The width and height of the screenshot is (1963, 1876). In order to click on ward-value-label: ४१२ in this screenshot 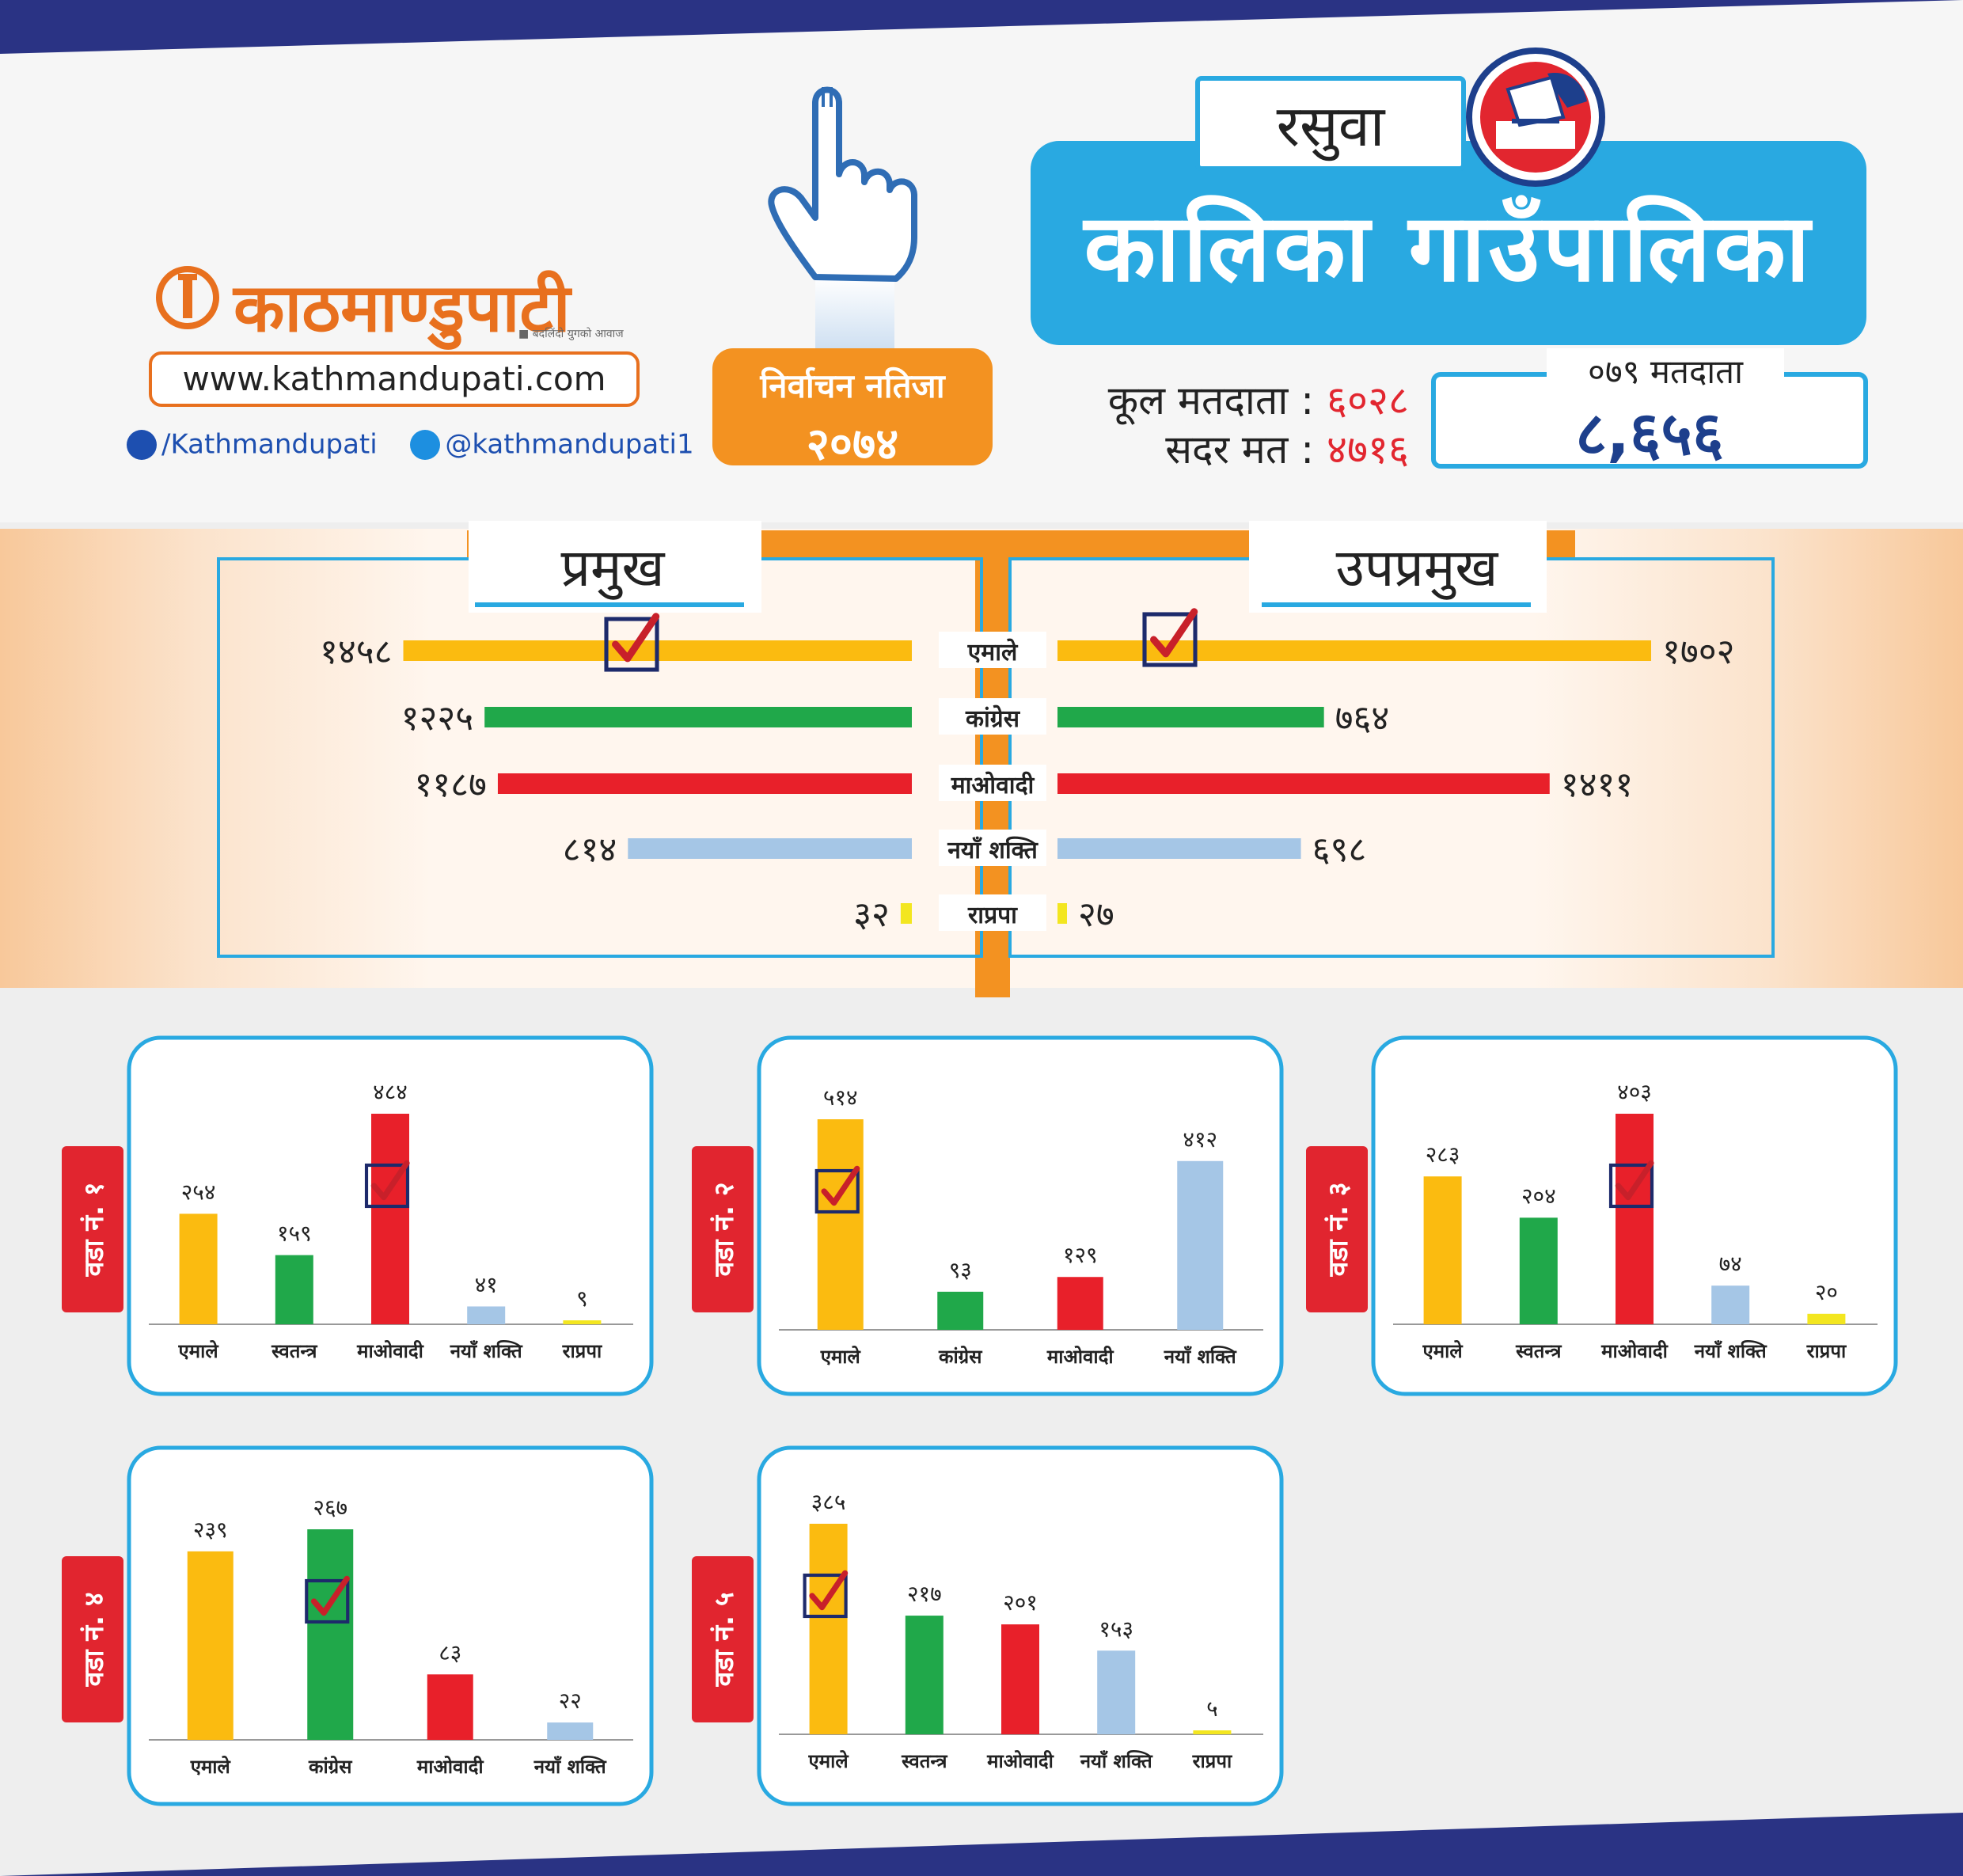, I will do `click(1200, 1139)`.